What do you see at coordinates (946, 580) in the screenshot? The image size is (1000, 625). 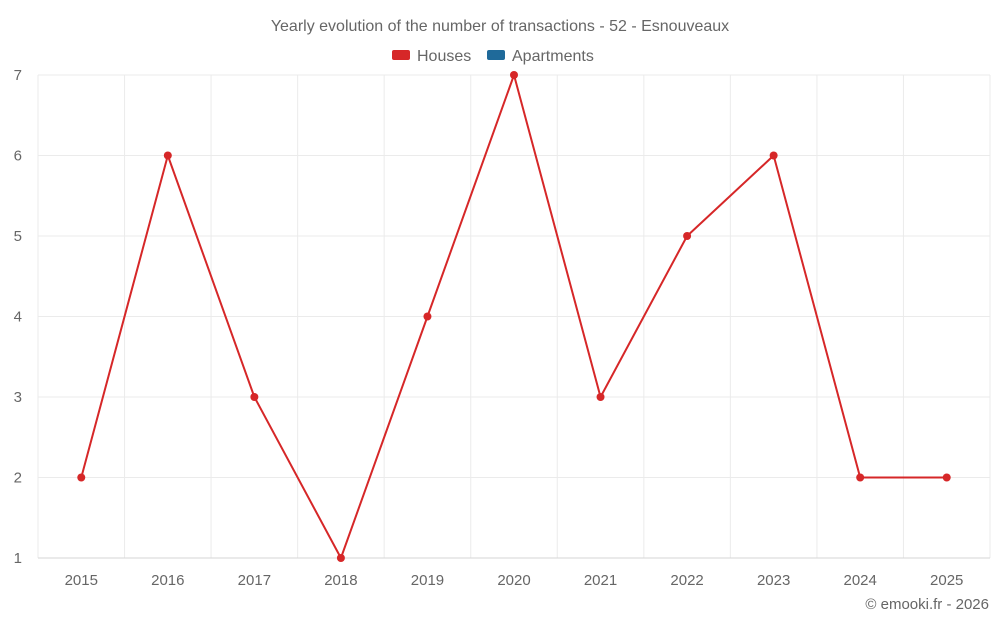 I see `x-tick-label: 2025` at bounding box center [946, 580].